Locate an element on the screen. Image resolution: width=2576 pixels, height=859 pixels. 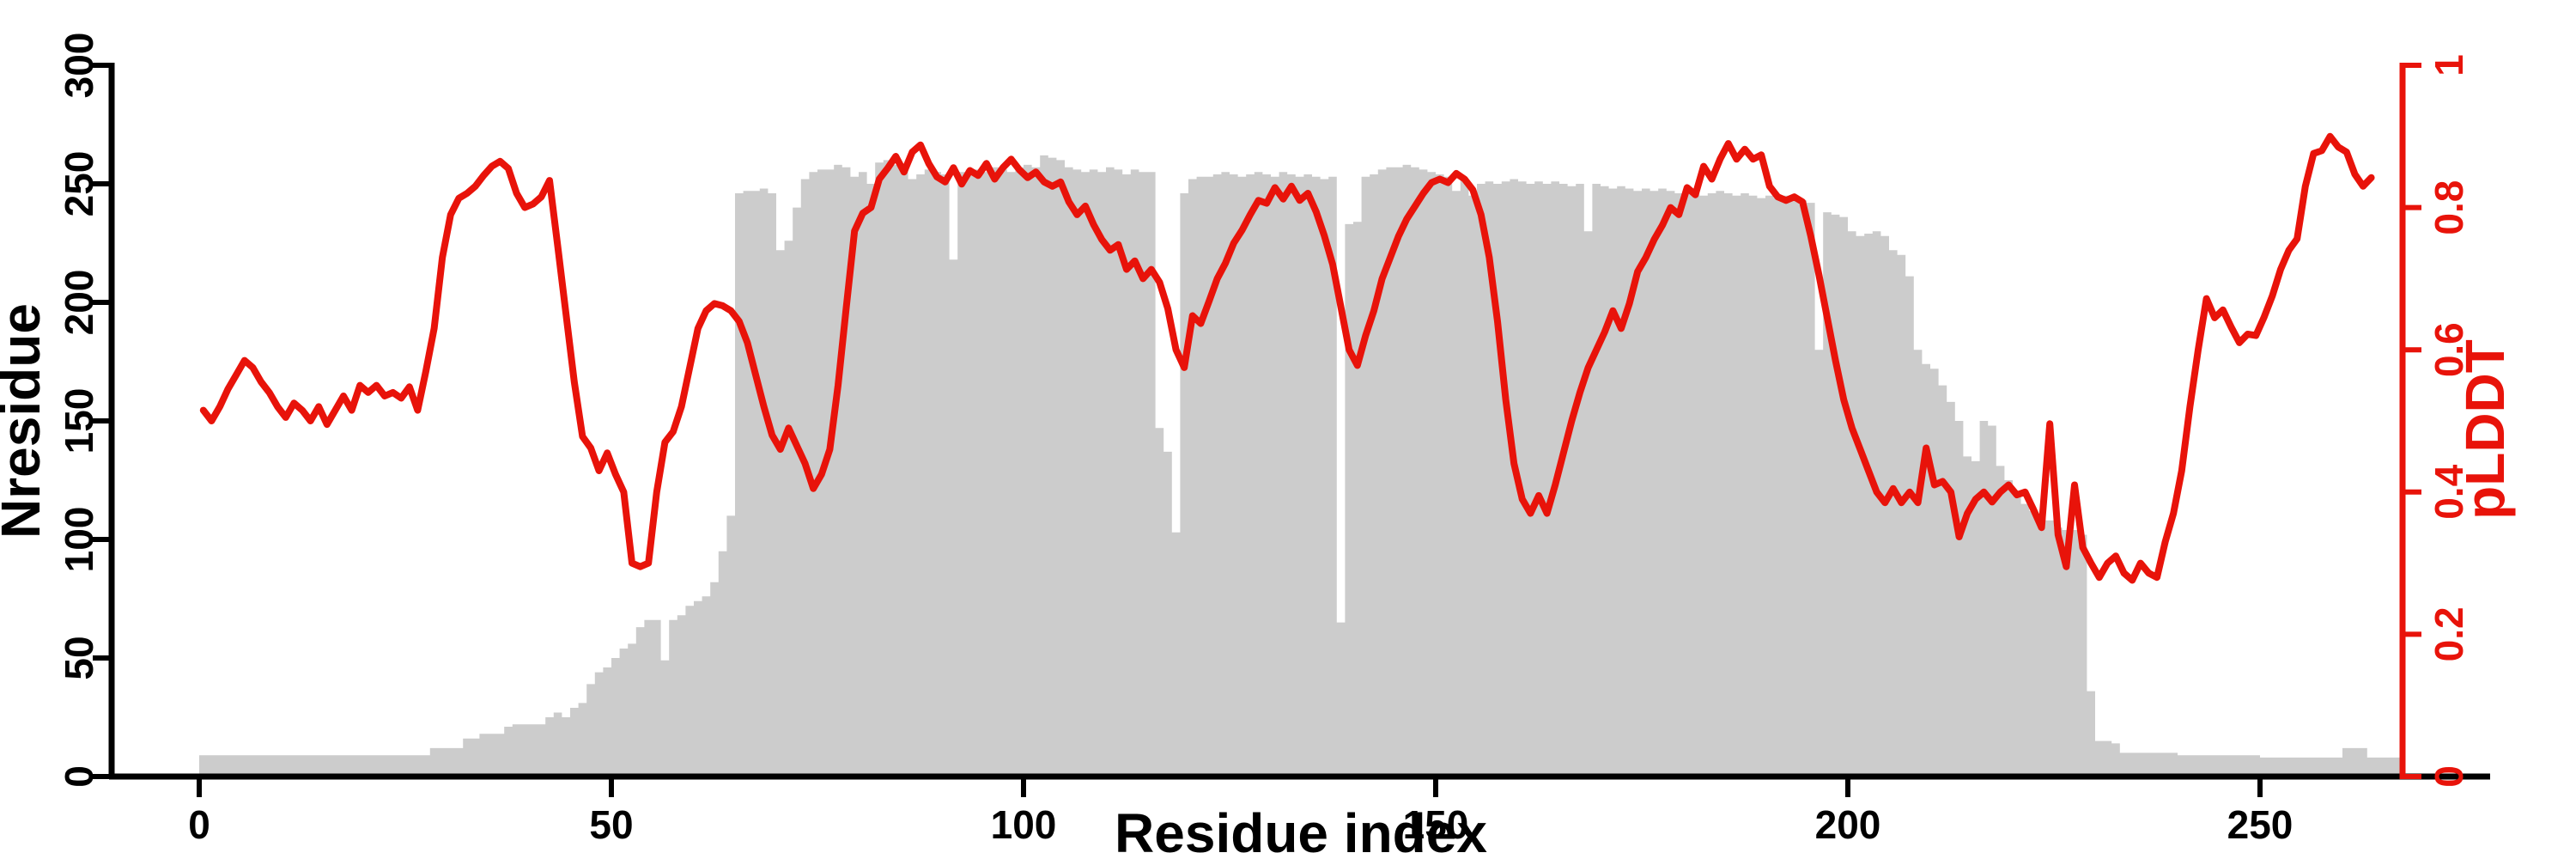
y-left-tick-label: 100 is located at coordinates (79, 540).